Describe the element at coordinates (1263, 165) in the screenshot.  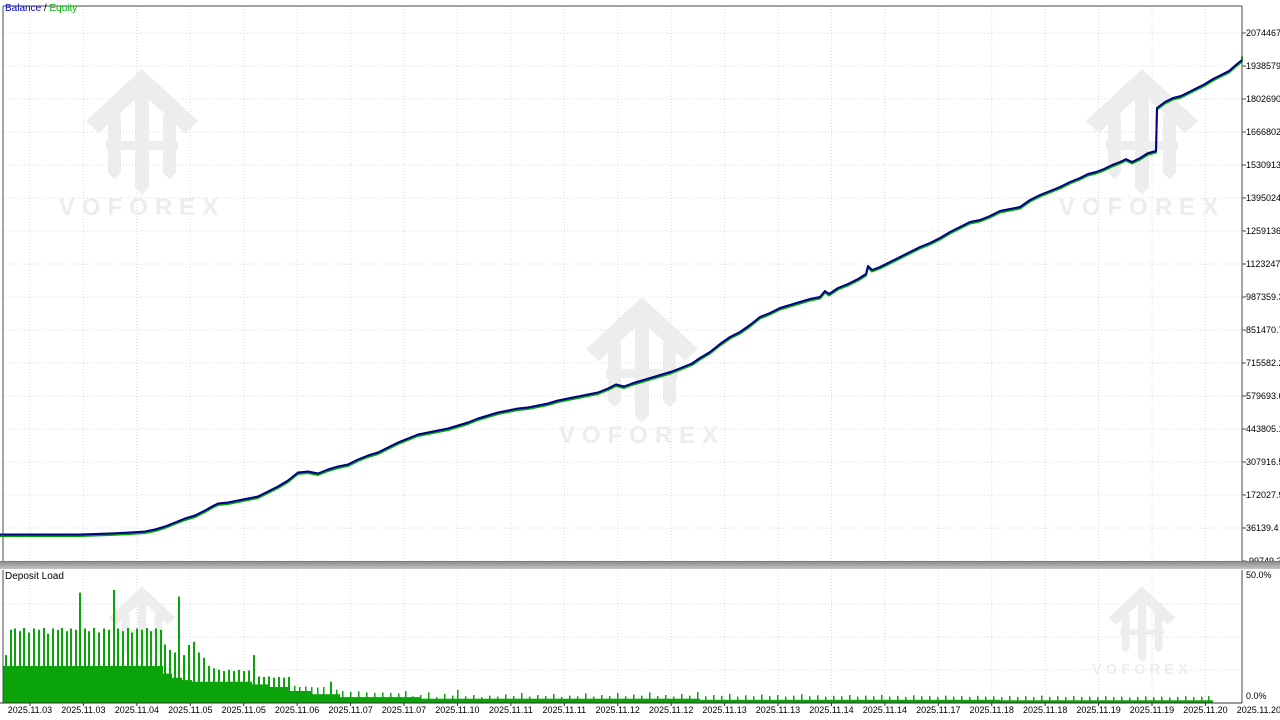
I see `y-axis-label: 1530913` at that location.